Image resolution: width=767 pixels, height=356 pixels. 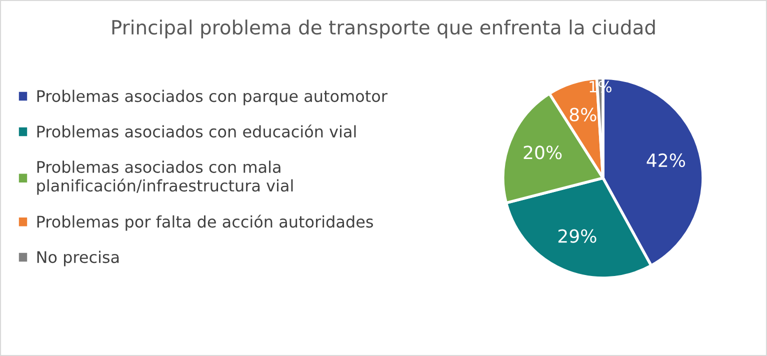 I want to click on data-label: 42%, so click(x=666, y=160).